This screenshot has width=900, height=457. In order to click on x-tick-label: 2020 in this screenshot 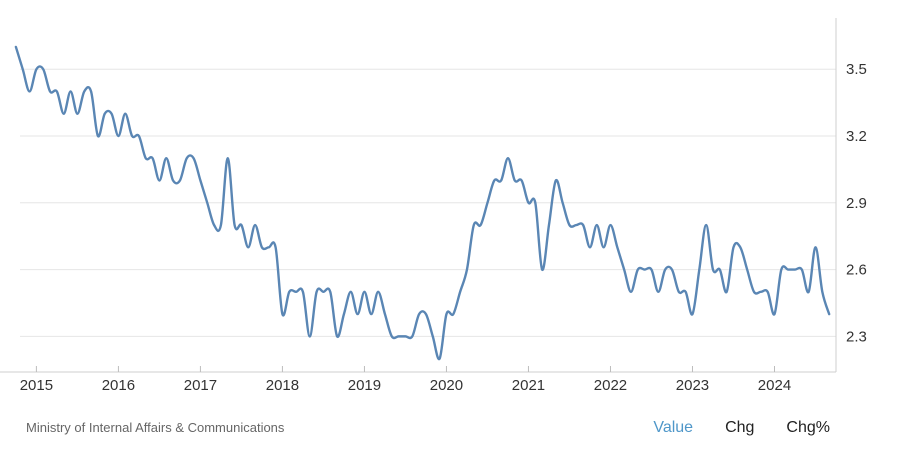, I will do `click(446, 385)`.